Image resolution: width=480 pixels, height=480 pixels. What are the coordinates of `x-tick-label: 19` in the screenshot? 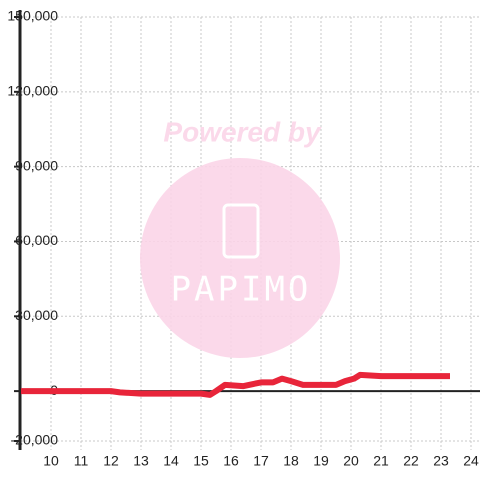 It's located at (321, 461).